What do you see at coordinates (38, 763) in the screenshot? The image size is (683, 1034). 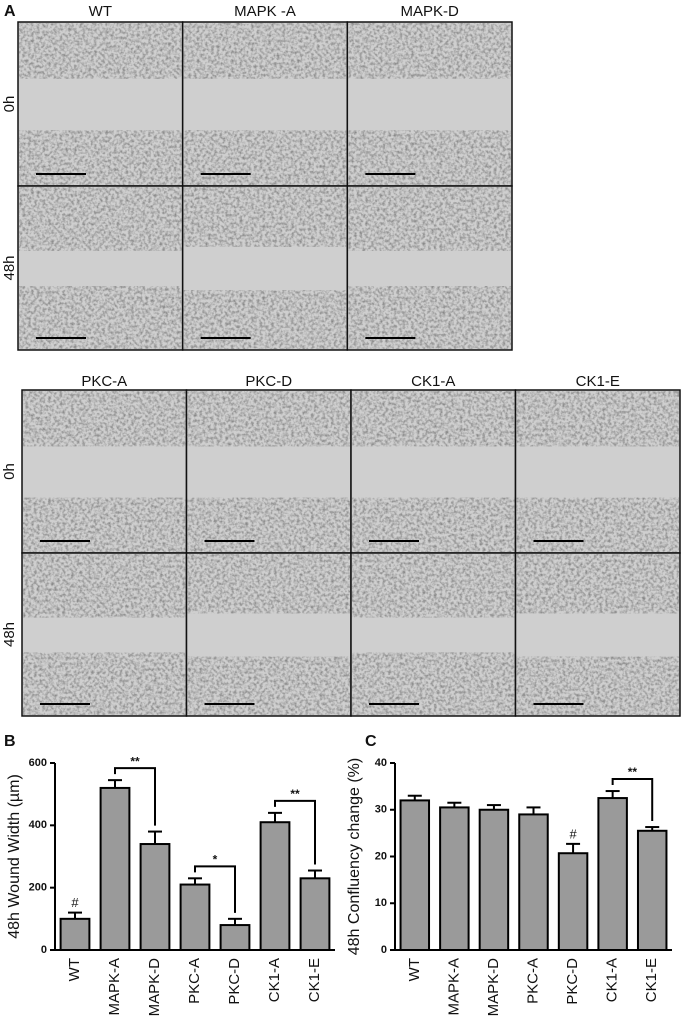 I see `y-tick-label: 600` at bounding box center [38, 763].